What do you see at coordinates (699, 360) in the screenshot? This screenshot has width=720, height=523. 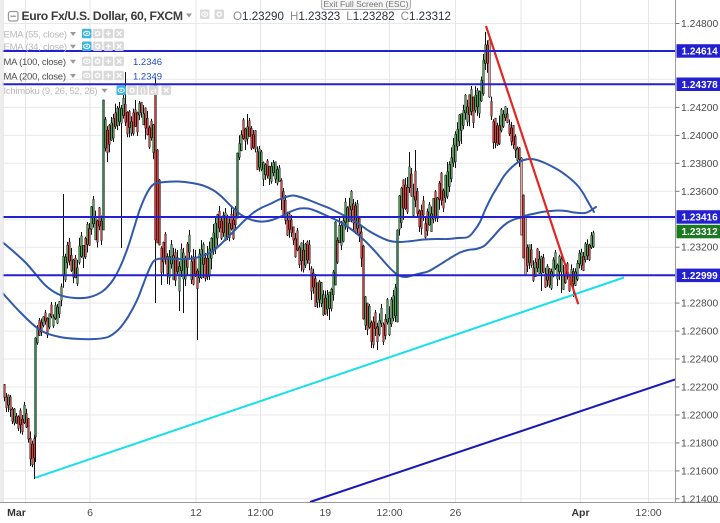 I see `svg-text: 1.22400` at bounding box center [699, 360].